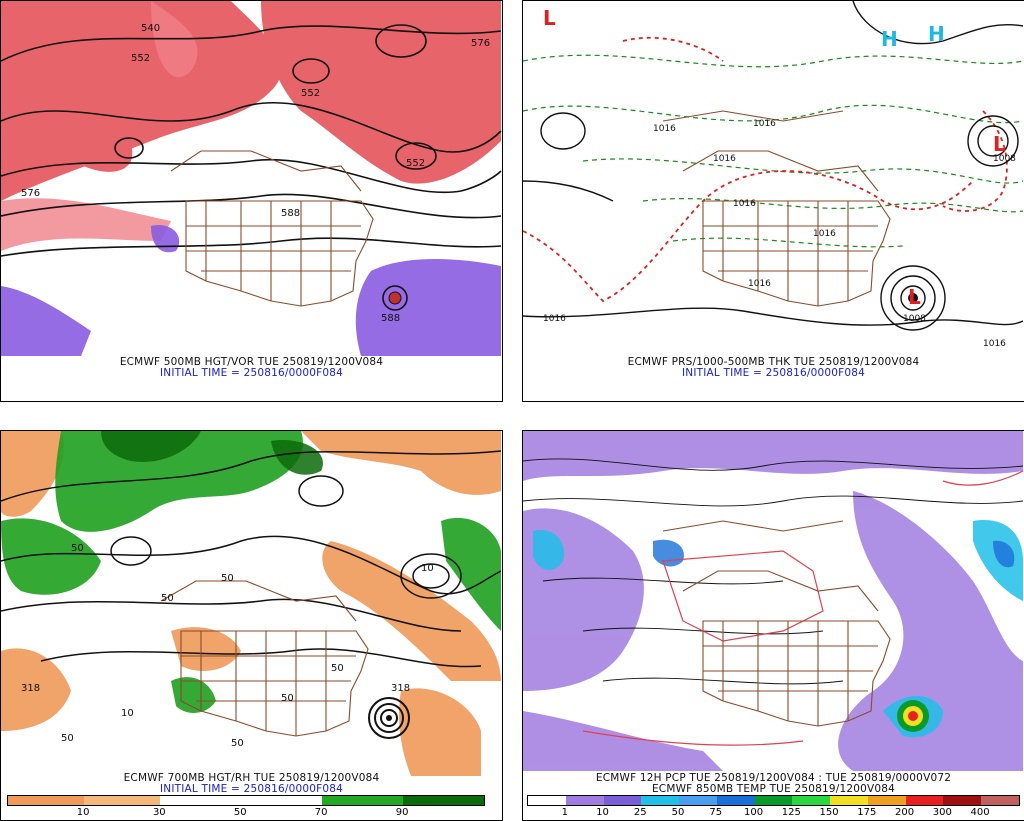  What do you see at coordinates (773, 789) in the screenshot?
I see `caption-line2: ECMWF 850MB TEMP TUE 250819/1200V084` at bounding box center [773, 789].